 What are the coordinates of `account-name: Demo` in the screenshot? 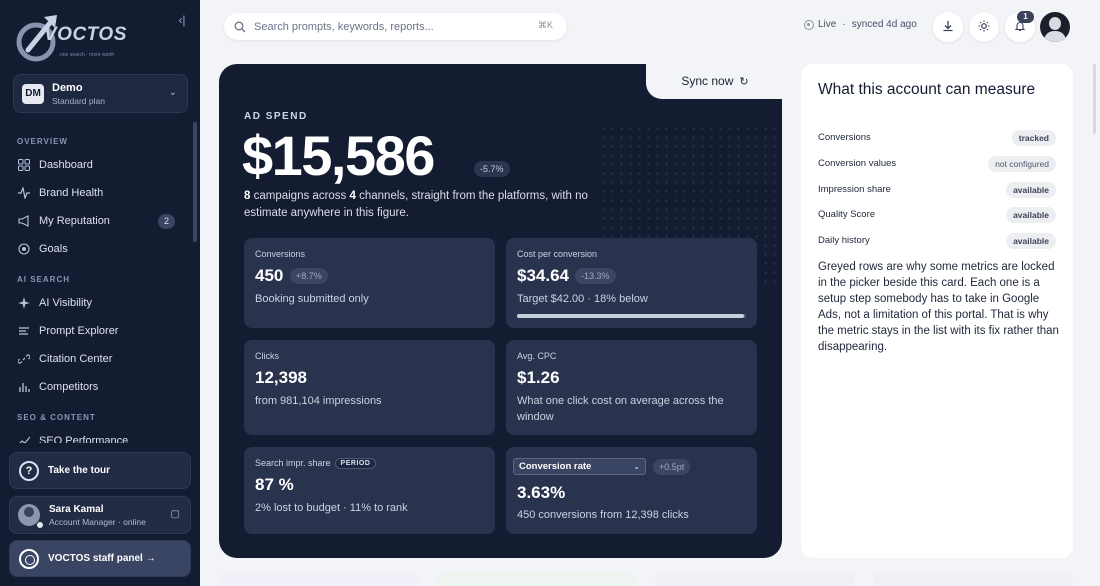 It's located at (67, 88).